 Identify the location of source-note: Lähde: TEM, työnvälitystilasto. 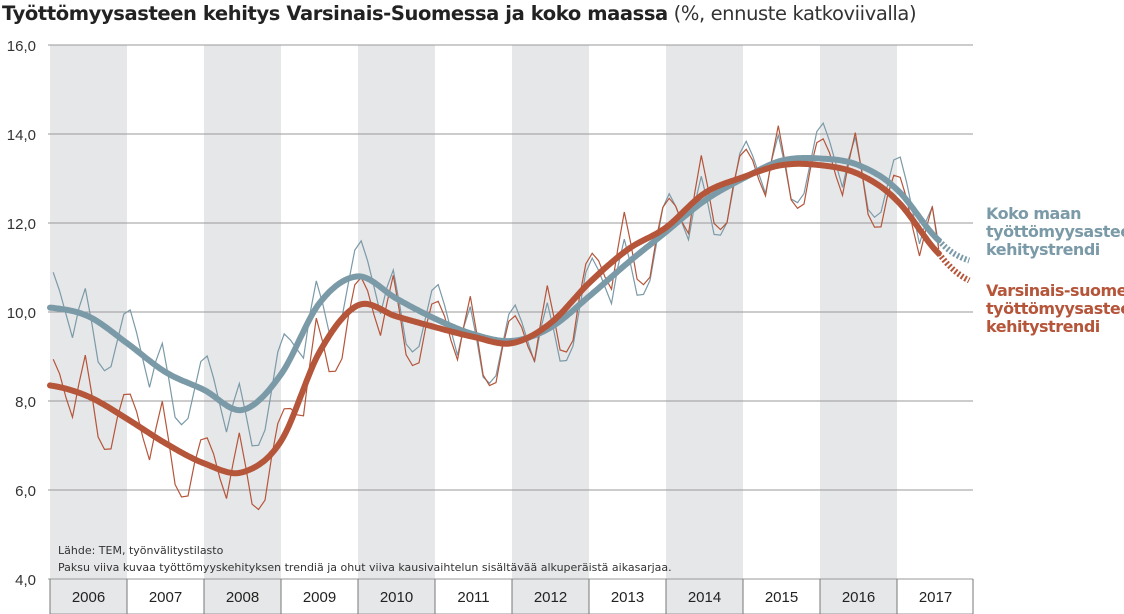
(141, 550).